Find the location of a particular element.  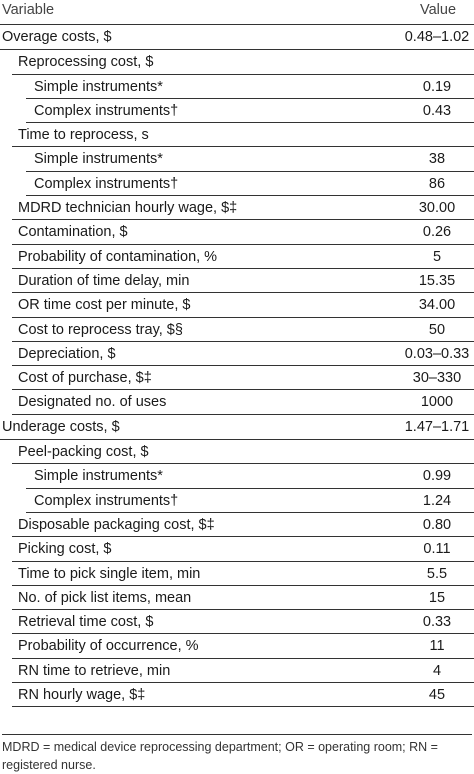

row-label: Cost to reprocess tray, $§ is located at coordinates (100, 329).